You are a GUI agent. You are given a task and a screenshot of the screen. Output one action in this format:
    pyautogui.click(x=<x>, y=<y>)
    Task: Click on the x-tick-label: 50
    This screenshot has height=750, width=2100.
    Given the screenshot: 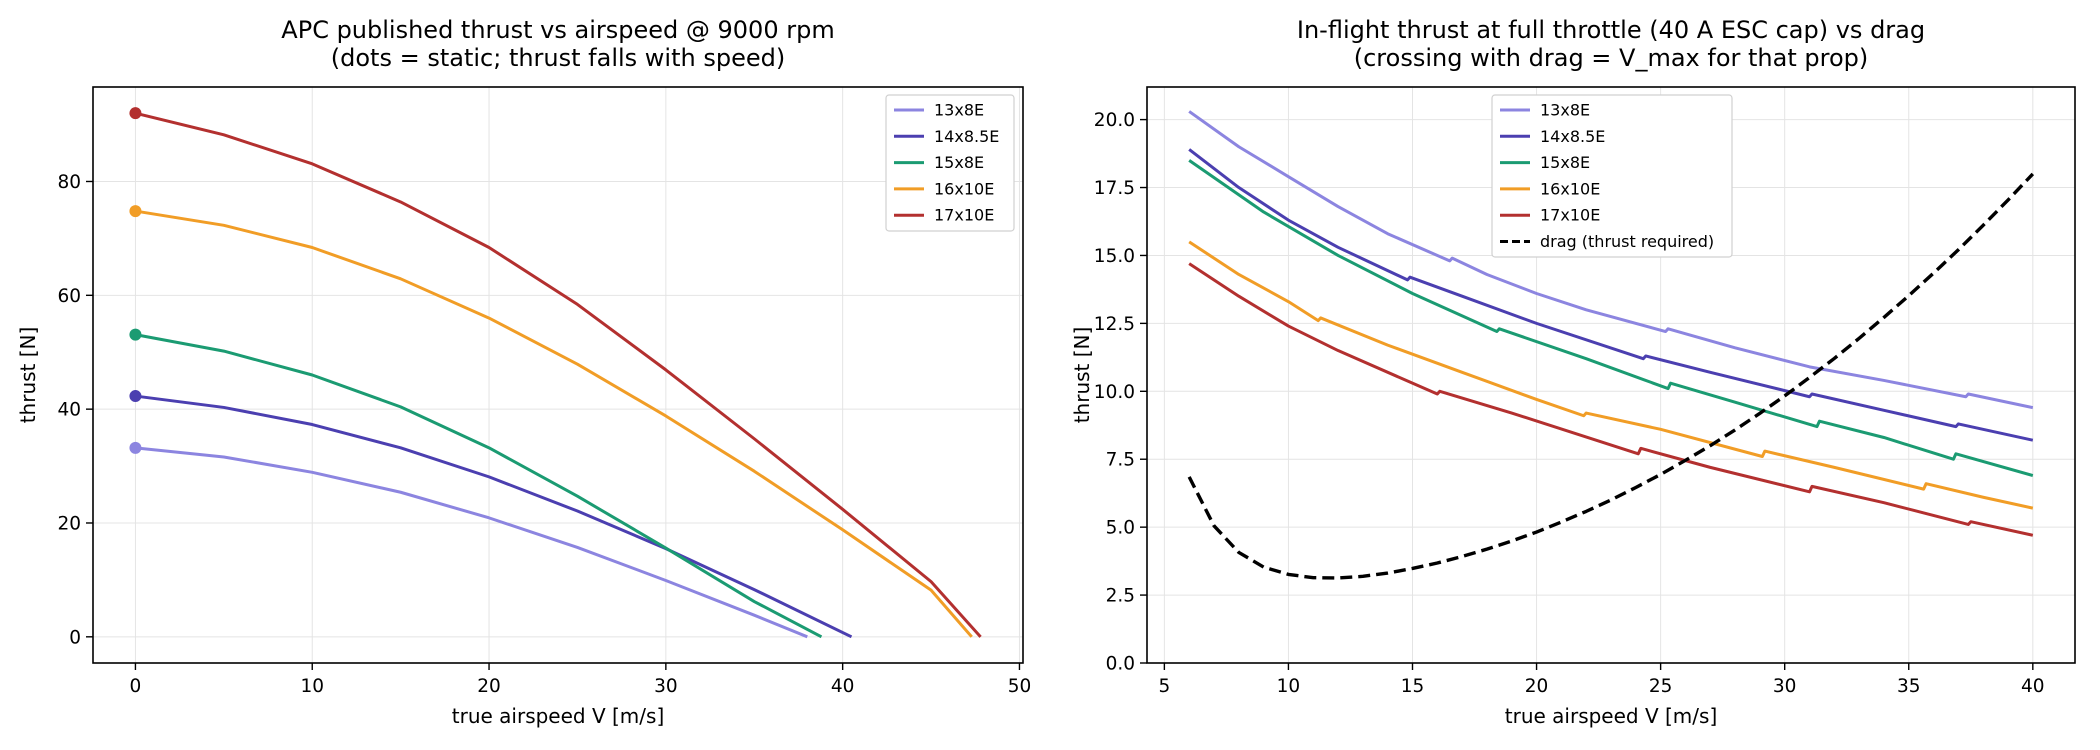 What is the action you would take?
    pyautogui.click(x=1020, y=686)
    